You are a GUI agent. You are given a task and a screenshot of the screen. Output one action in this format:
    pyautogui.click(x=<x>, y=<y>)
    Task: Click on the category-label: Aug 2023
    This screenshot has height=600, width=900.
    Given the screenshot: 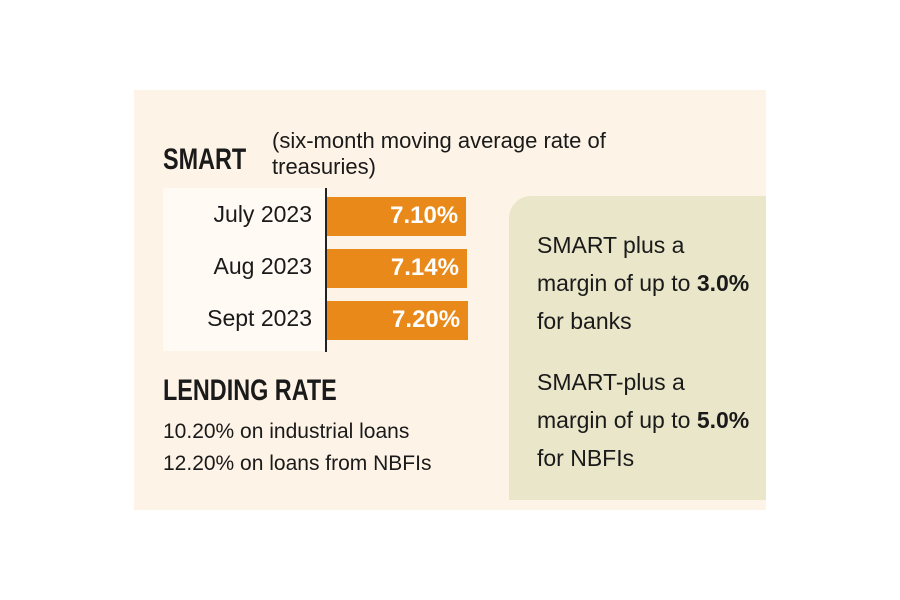 What is the action you would take?
    pyautogui.click(x=262, y=266)
    